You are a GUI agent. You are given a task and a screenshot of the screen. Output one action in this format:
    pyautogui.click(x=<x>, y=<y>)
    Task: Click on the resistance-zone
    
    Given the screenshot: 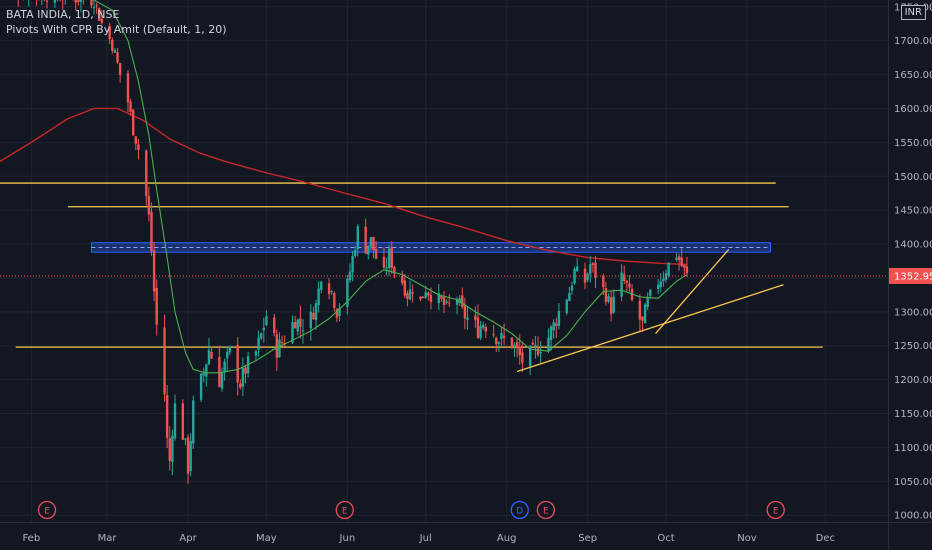 What is the action you would take?
    pyautogui.click(x=430, y=247)
    